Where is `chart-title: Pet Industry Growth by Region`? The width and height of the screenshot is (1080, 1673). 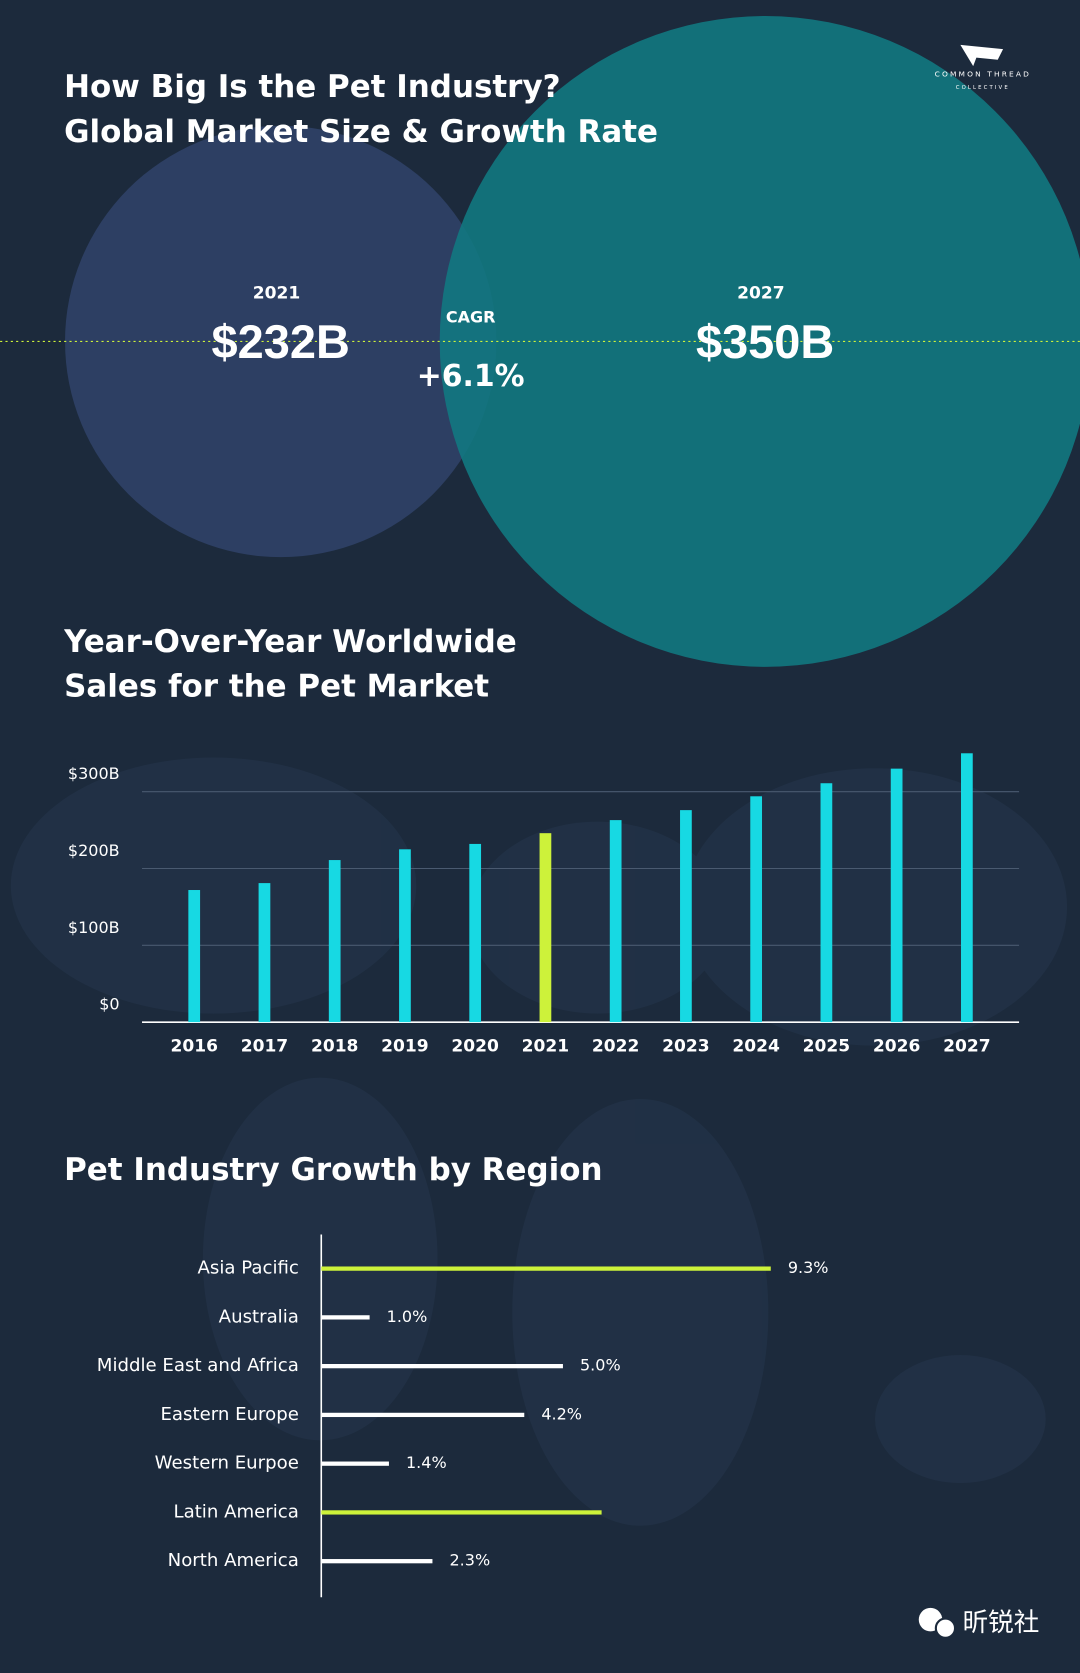
chart-title: Pet Industry Growth by Region is located at coordinates (333, 1169).